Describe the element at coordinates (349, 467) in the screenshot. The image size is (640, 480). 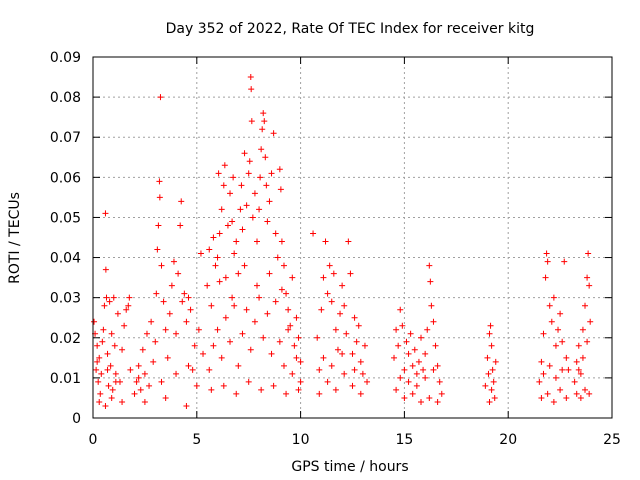
I see `x-axis-label: GPS time / hours` at that location.